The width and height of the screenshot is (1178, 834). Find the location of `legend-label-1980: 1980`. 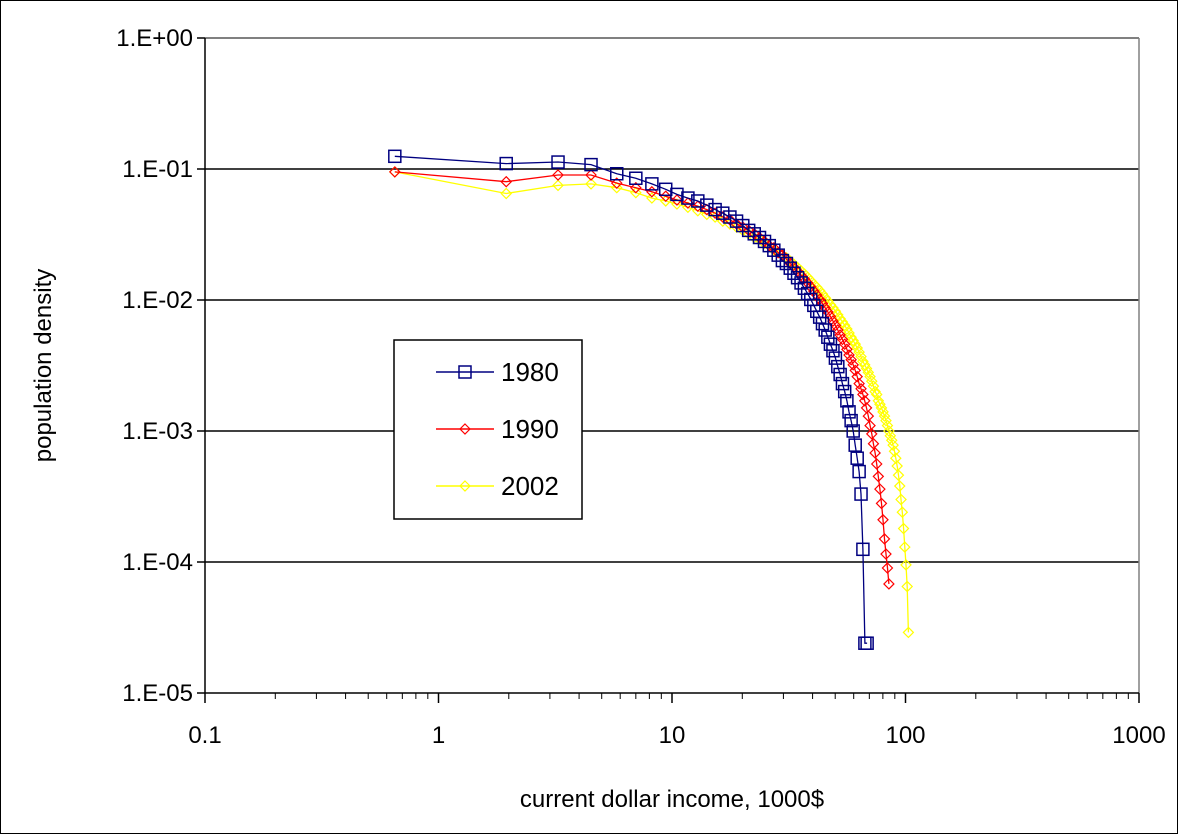

legend-label-1980: 1980 is located at coordinates (530, 372).